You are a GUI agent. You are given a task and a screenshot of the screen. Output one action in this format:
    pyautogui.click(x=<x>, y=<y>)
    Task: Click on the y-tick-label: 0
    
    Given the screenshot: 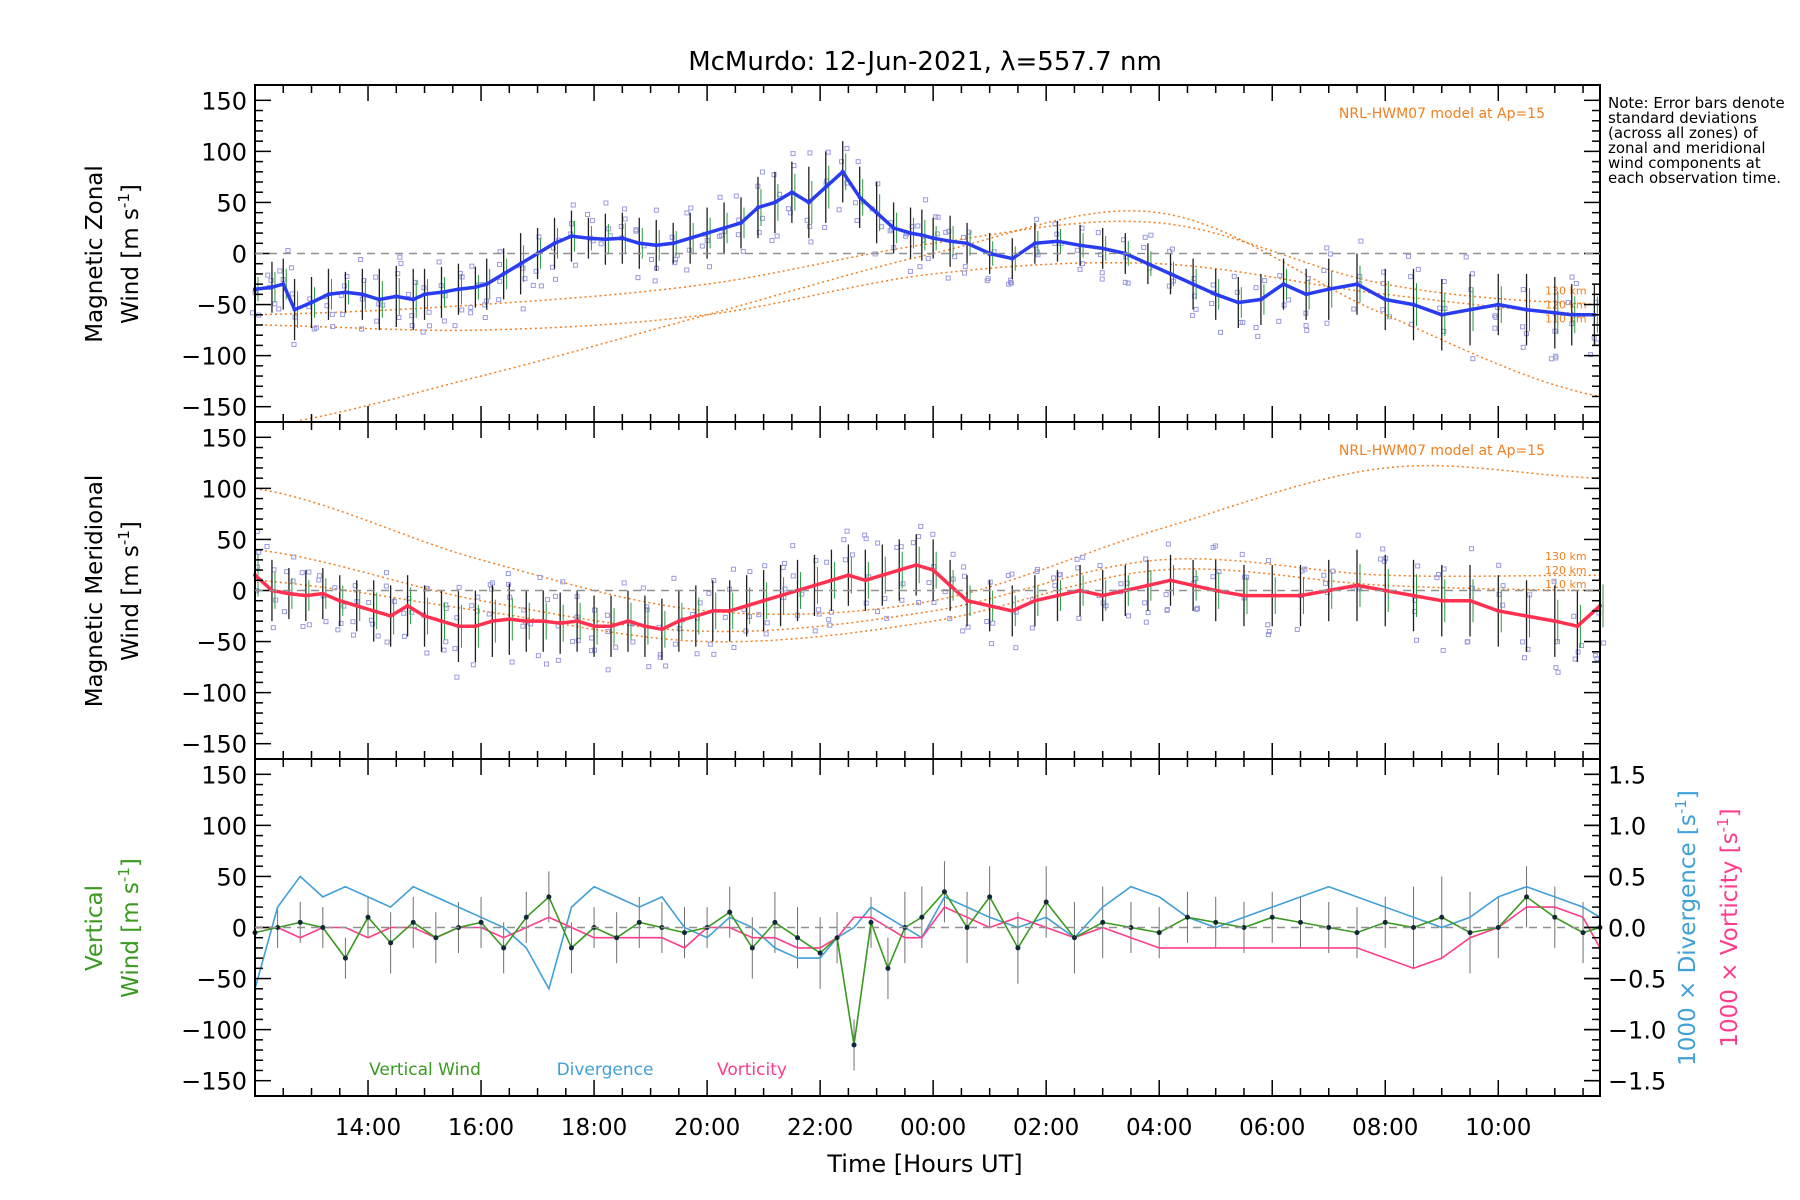 What is the action you would take?
    pyautogui.click(x=239, y=929)
    